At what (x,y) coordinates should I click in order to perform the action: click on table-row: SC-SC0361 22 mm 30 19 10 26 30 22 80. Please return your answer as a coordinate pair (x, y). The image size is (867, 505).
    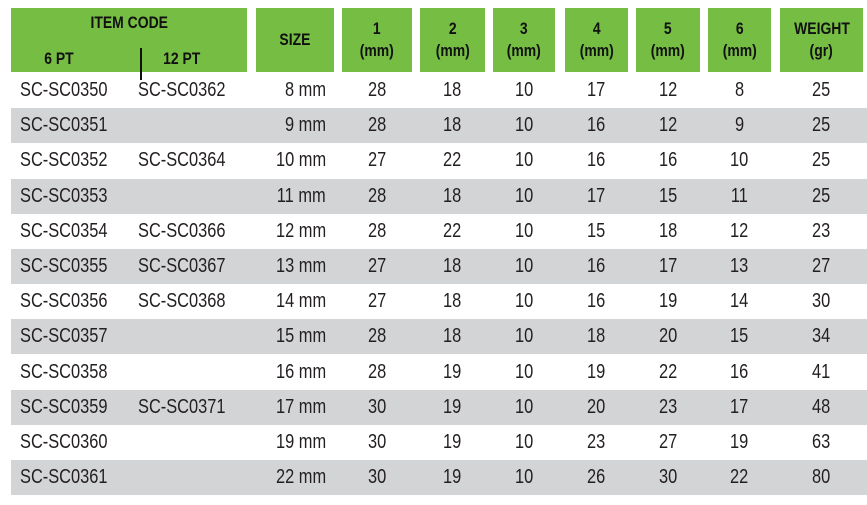
    Looking at the image, I should click on (439, 478).